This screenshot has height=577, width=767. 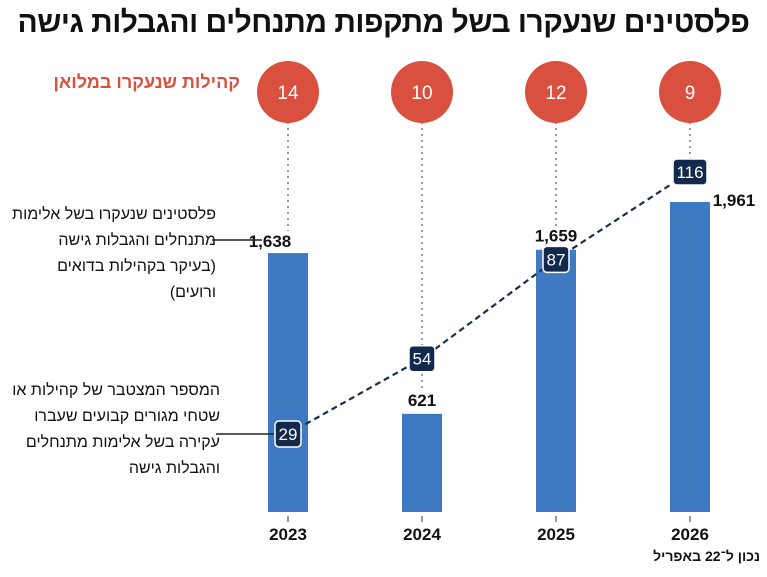 I want to click on x-axis-label: 2026, so click(x=690, y=534).